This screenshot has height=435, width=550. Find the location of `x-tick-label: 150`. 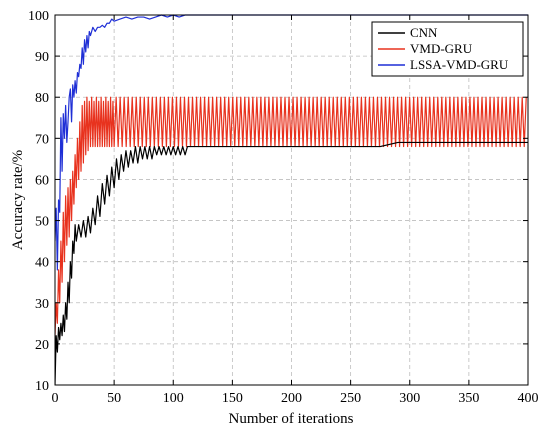

x-tick-label: 150 is located at coordinates (232, 398).